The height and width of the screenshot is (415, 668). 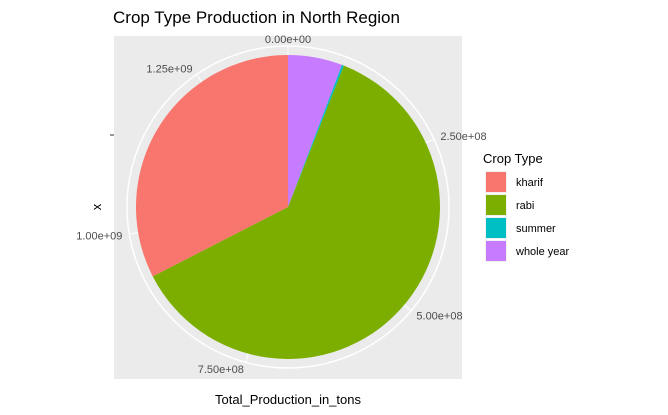 What do you see at coordinates (288, 40) in the screenshot?
I see `radial-tick-label: 0.00e+00` at bounding box center [288, 40].